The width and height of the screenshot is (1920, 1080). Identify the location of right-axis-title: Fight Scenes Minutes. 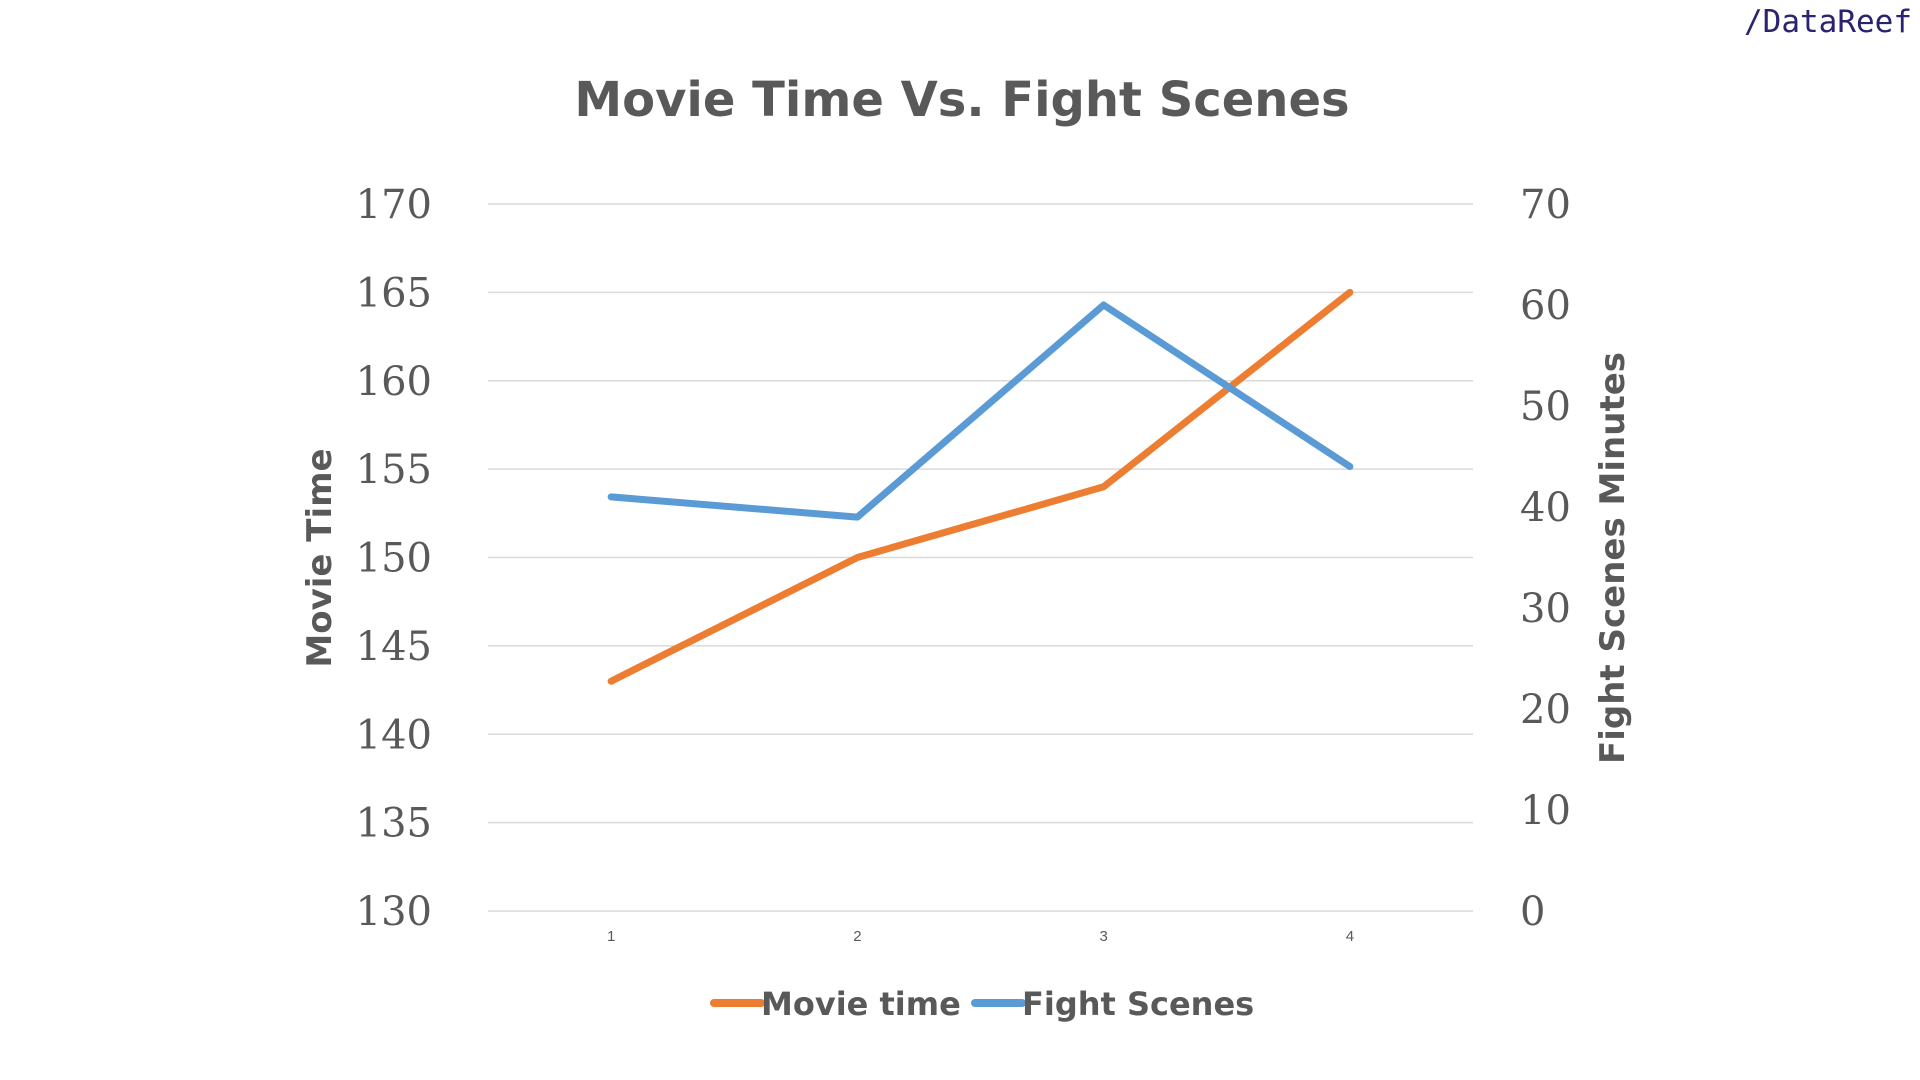
(1613, 558).